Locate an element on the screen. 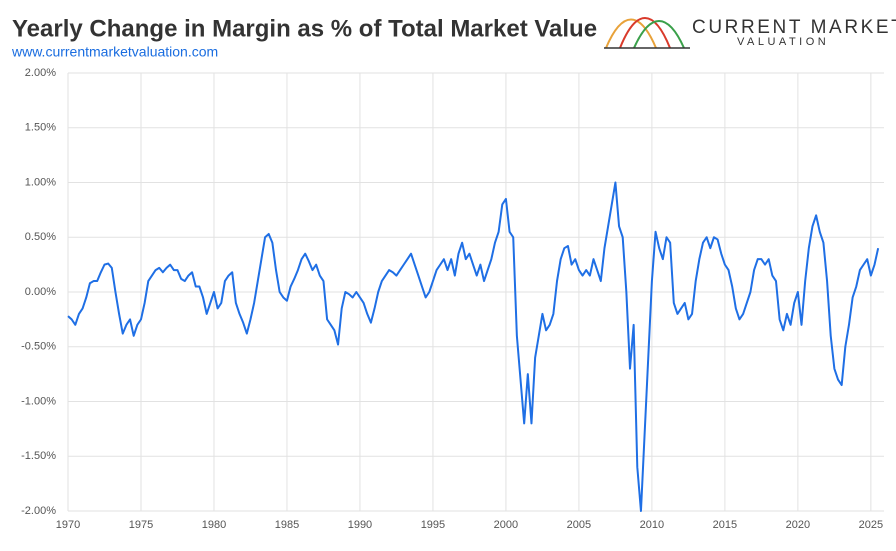 This screenshot has height=551, width=896. chart-subtitle: www.currentmarketvaluation.com is located at coordinates (114, 52).